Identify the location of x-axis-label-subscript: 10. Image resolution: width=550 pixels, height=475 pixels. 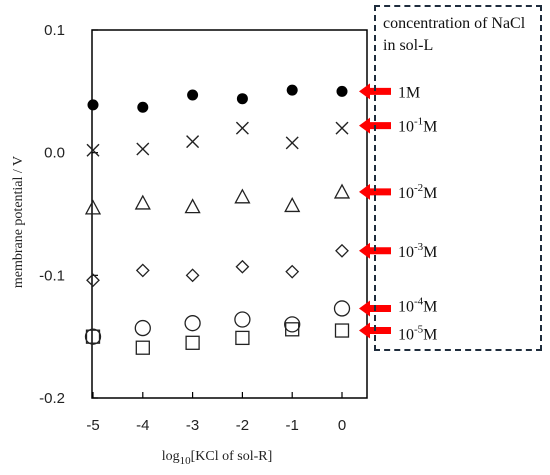
(186, 461).